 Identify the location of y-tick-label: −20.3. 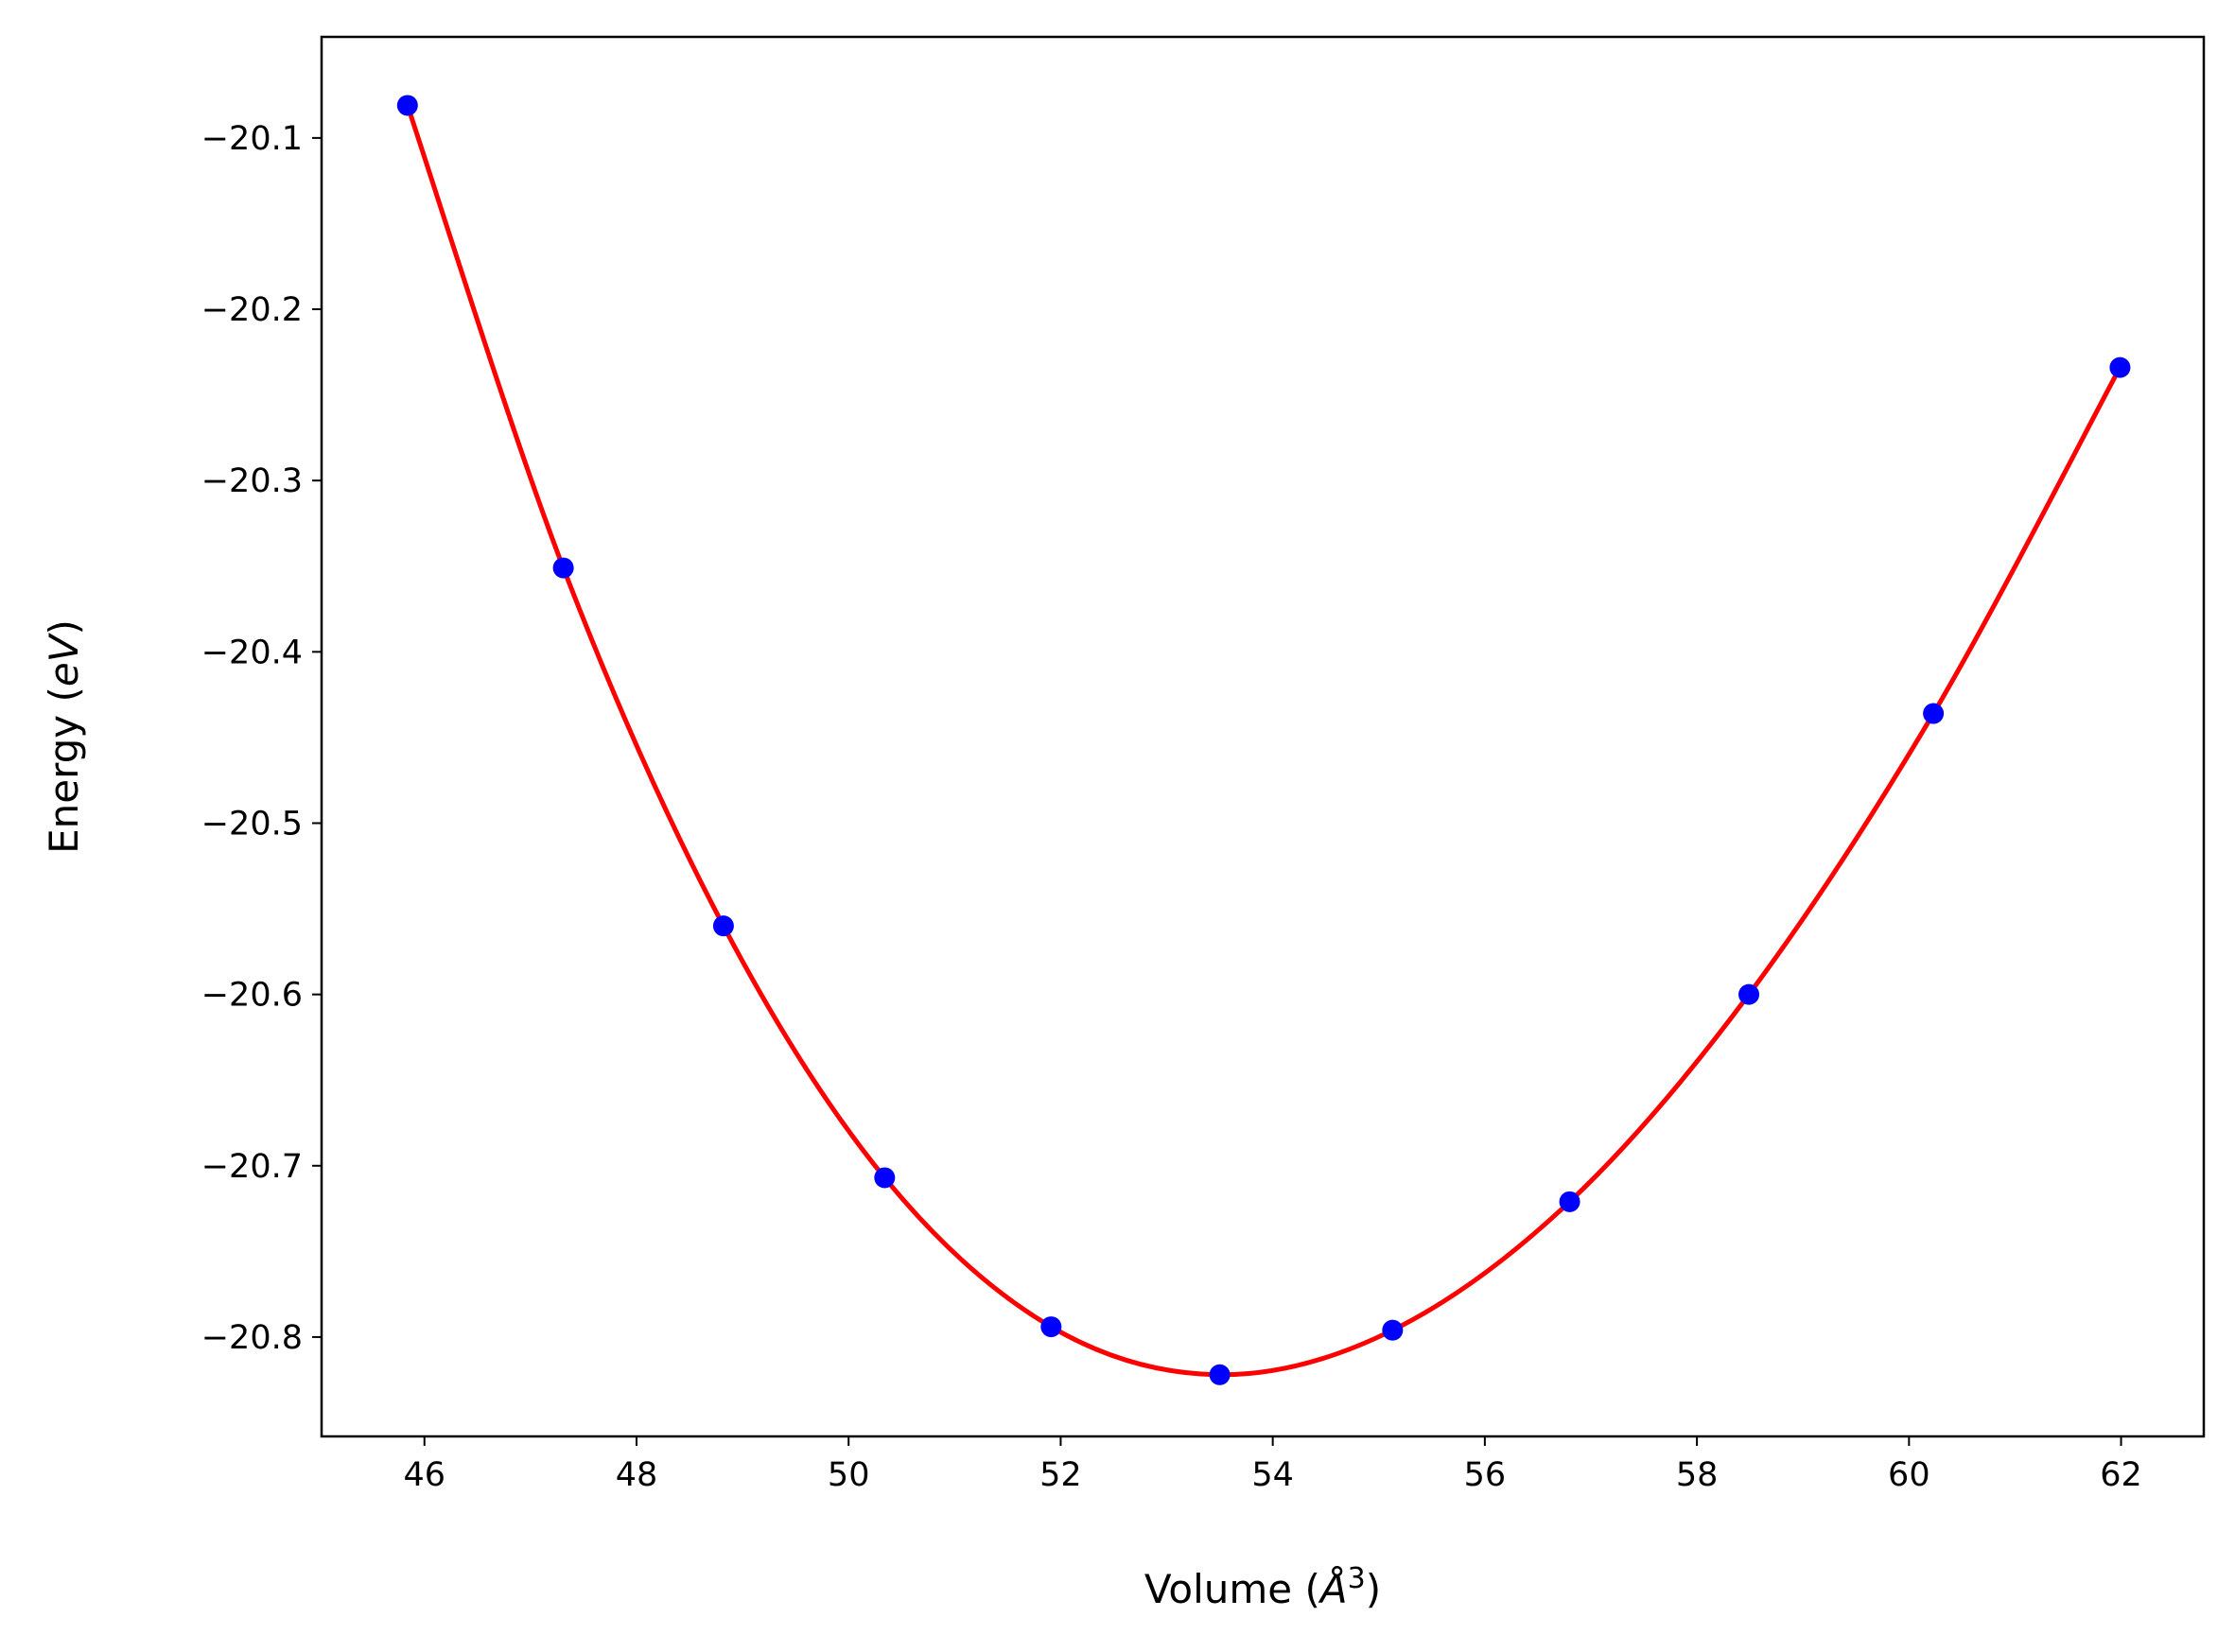
(252, 481).